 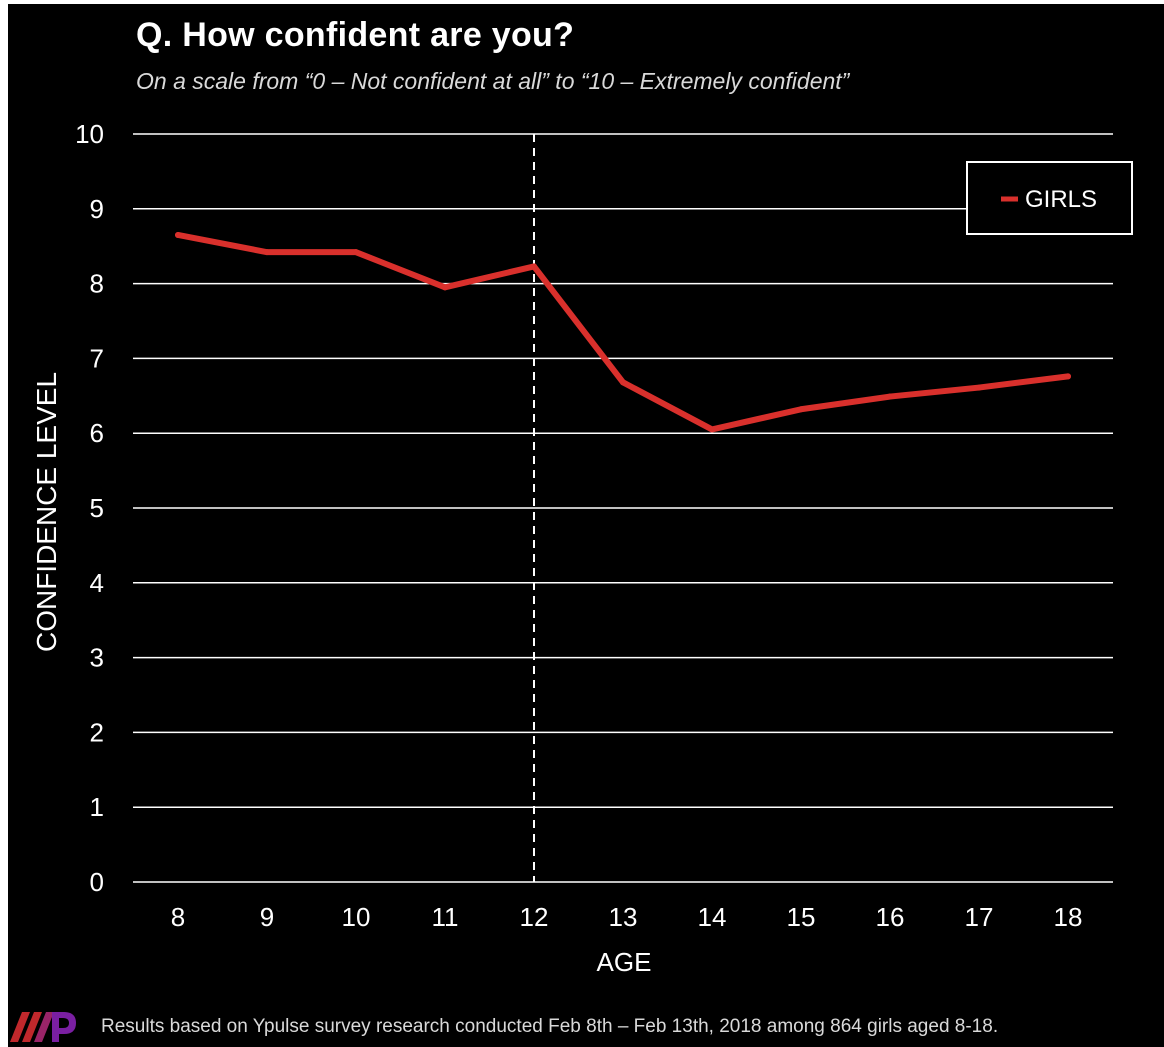 I want to click on y-tick-label: 8, so click(x=97, y=284).